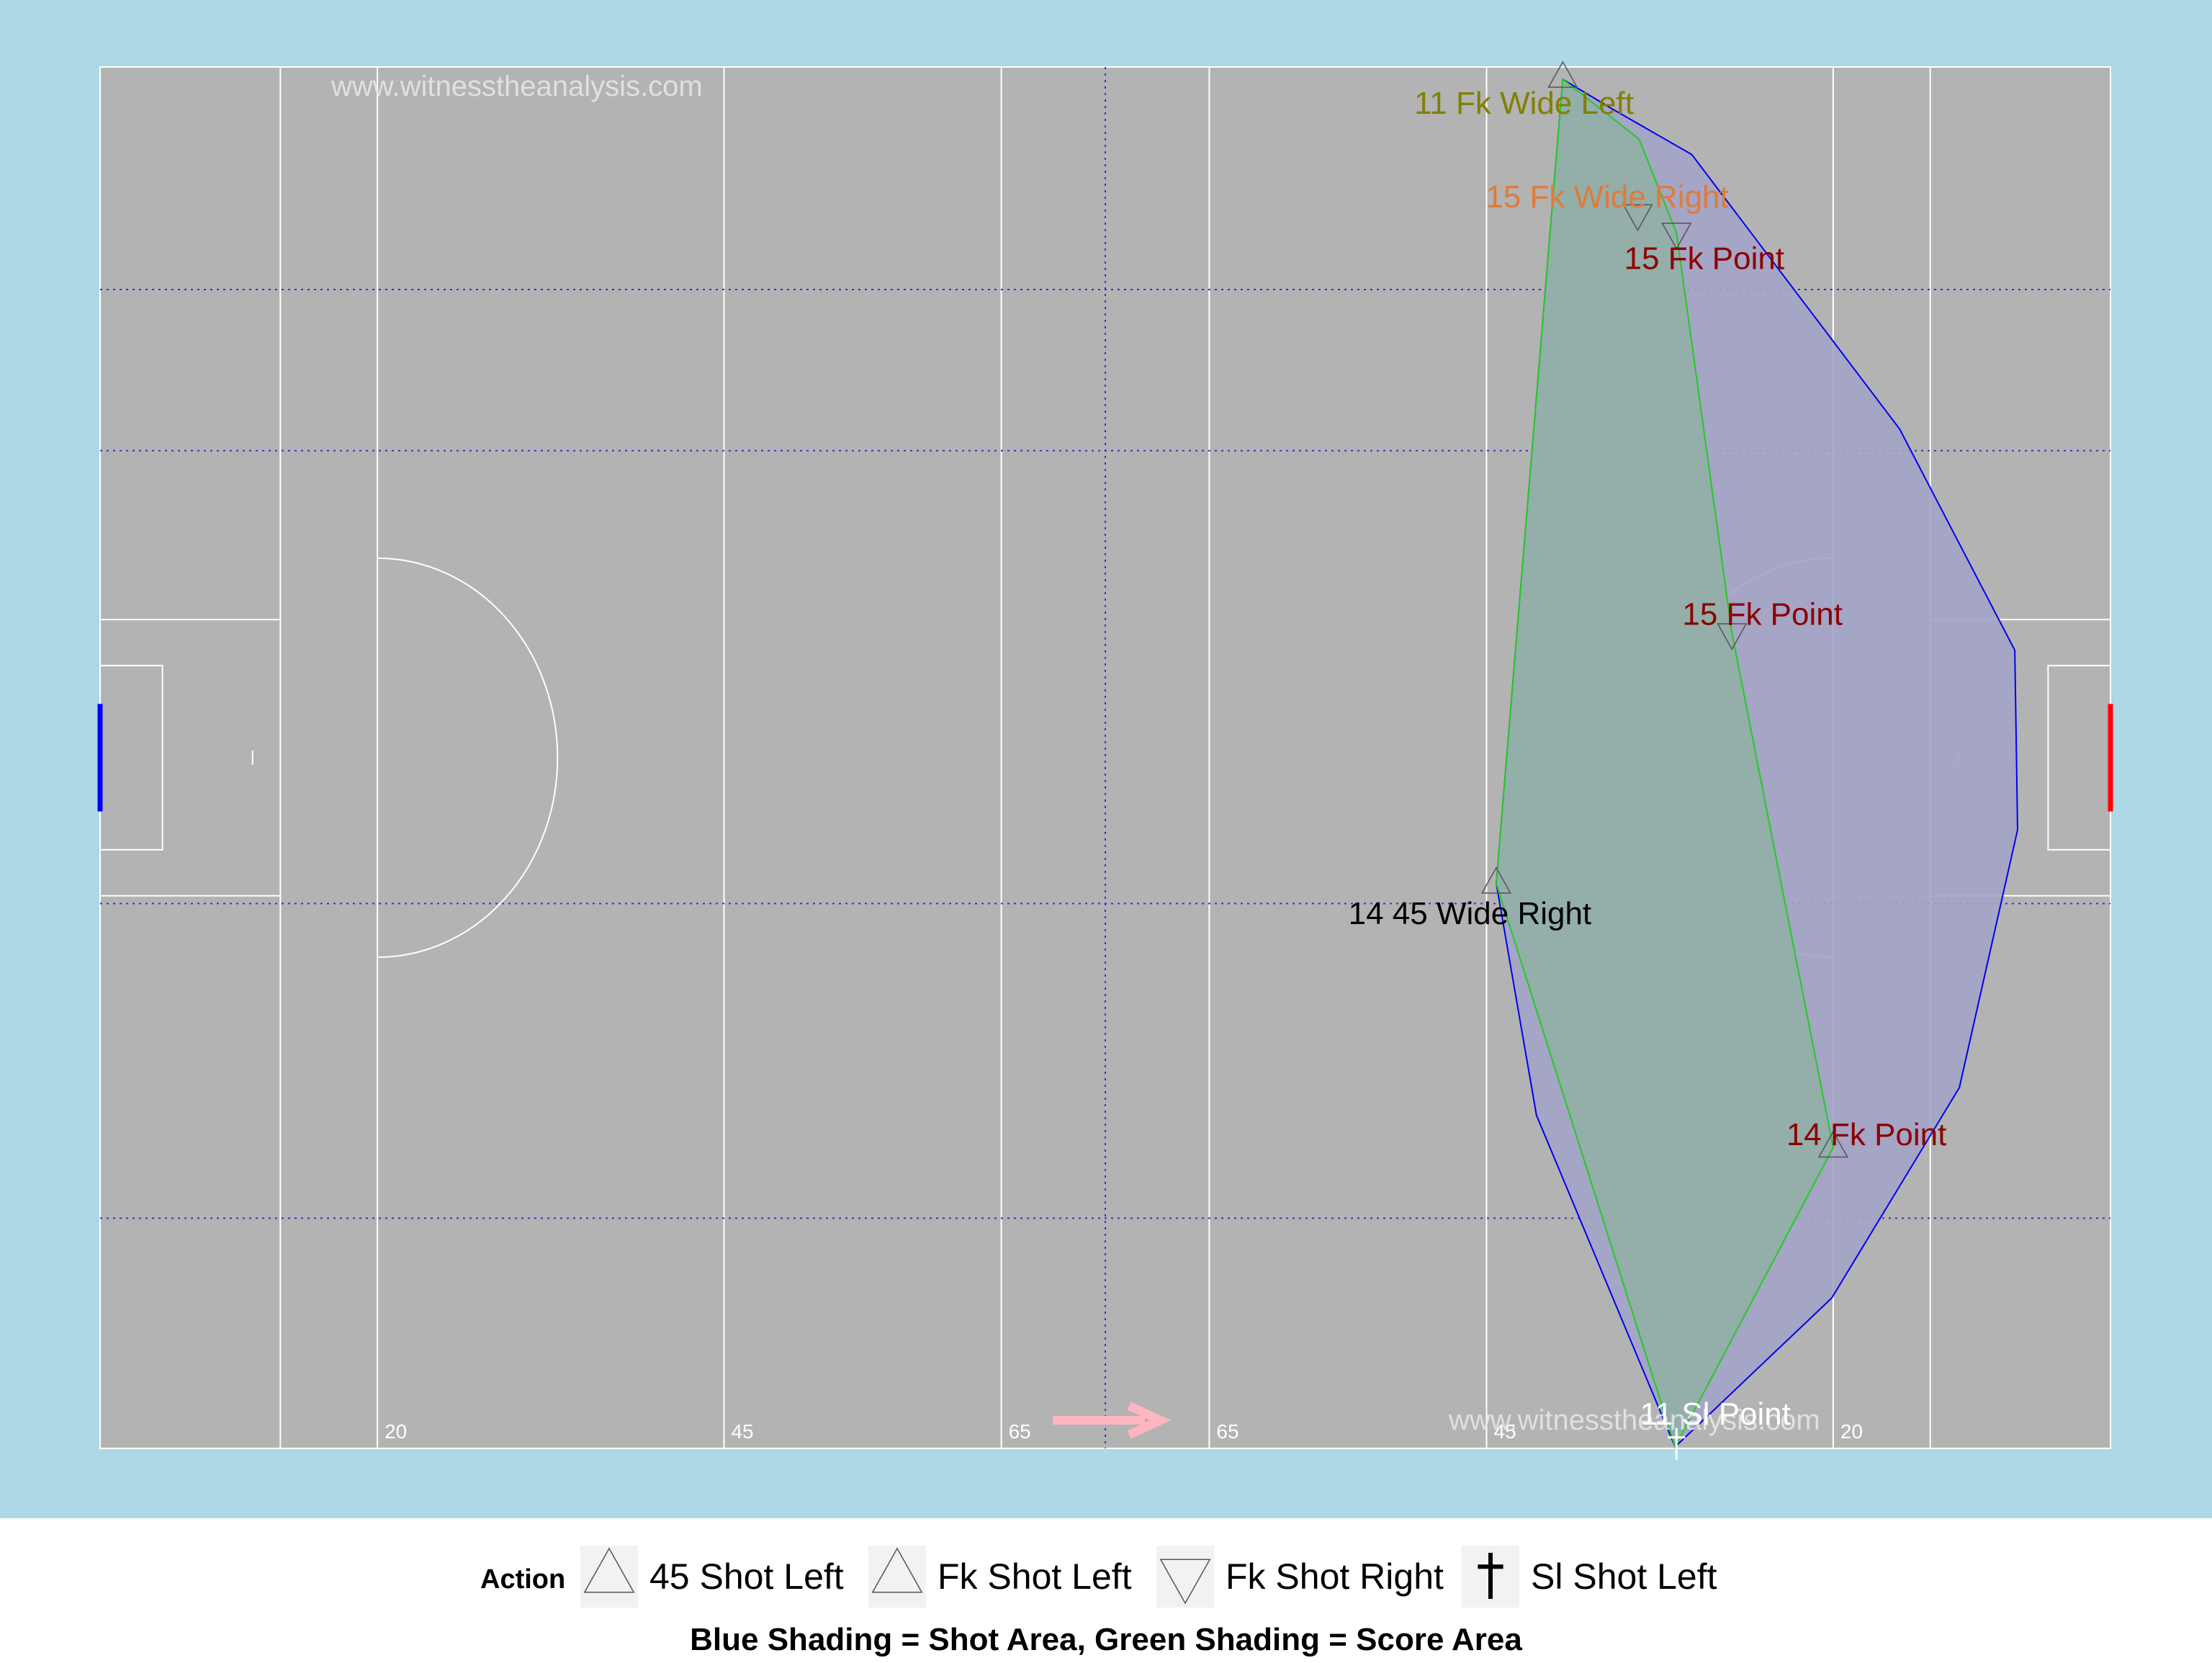 Image resolution: width=2212 pixels, height=1663 pixels. I want to click on legend-title: Action, so click(522, 1580).